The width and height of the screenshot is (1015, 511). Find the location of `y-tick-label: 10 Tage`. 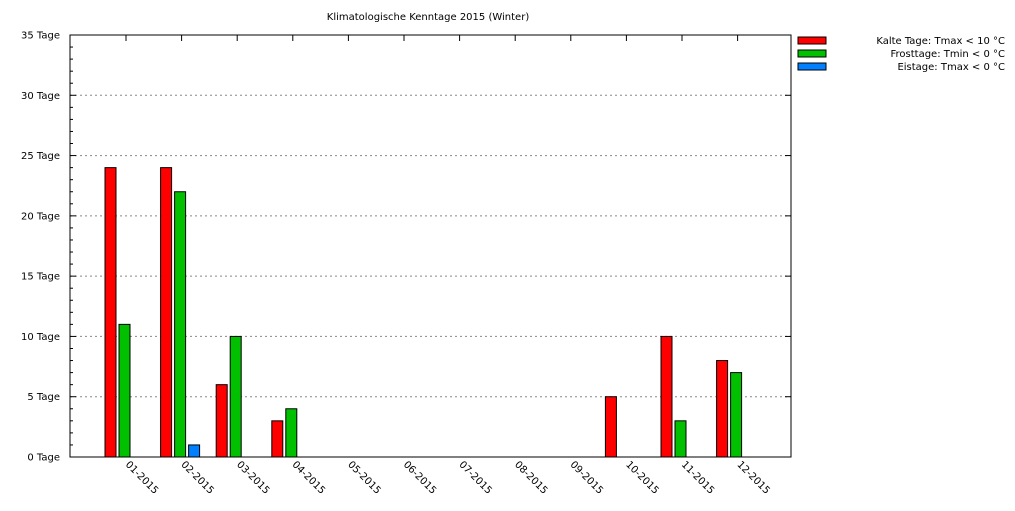

y-tick-label: 10 Tage is located at coordinates (40, 337).